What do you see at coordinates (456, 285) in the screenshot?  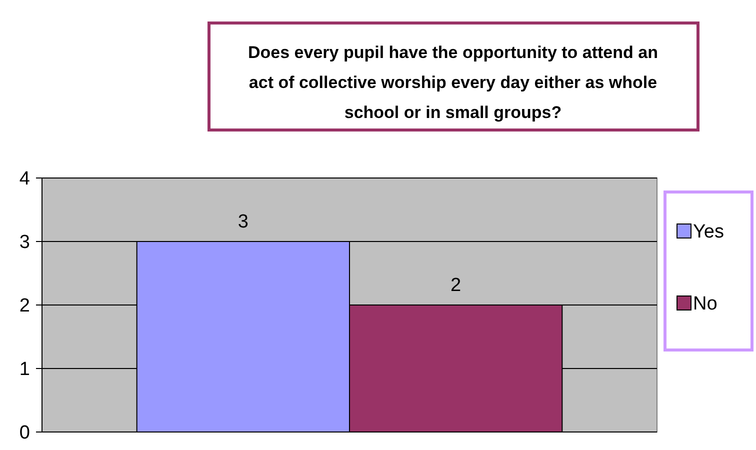 I see `data-label: 2` at bounding box center [456, 285].